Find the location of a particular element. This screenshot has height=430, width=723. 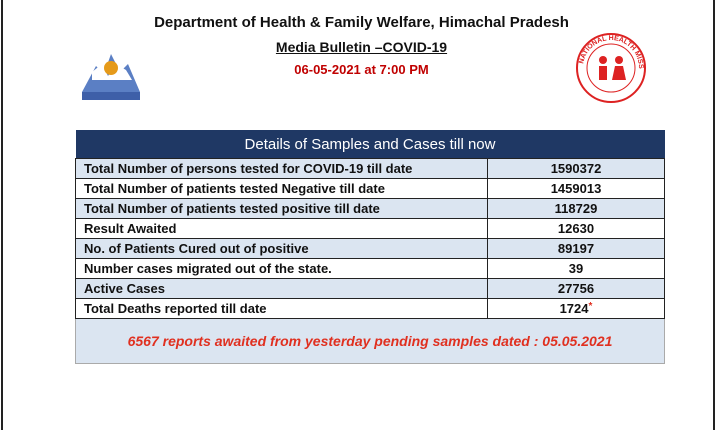

row-label: Total Deaths reported till date is located at coordinates (281, 308).